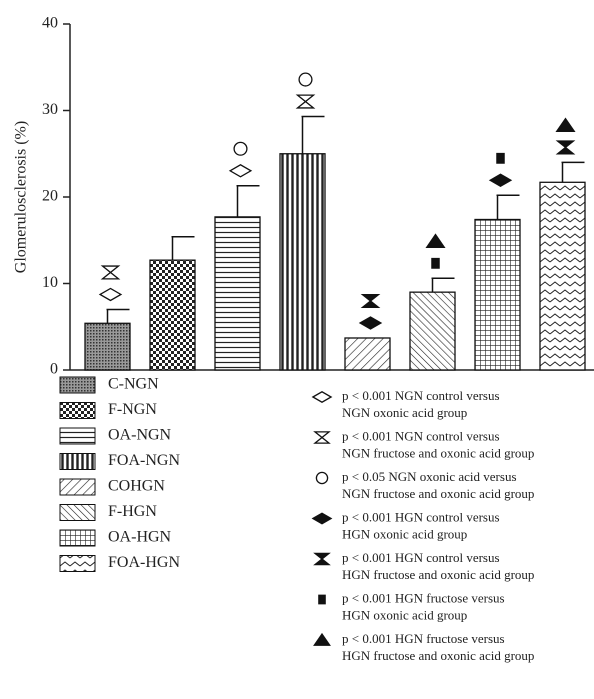  Describe the element at coordinates (429, 476) in the screenshot. I see `significance-text: p < 0.05 NGN oxonic acid versus` at that location.